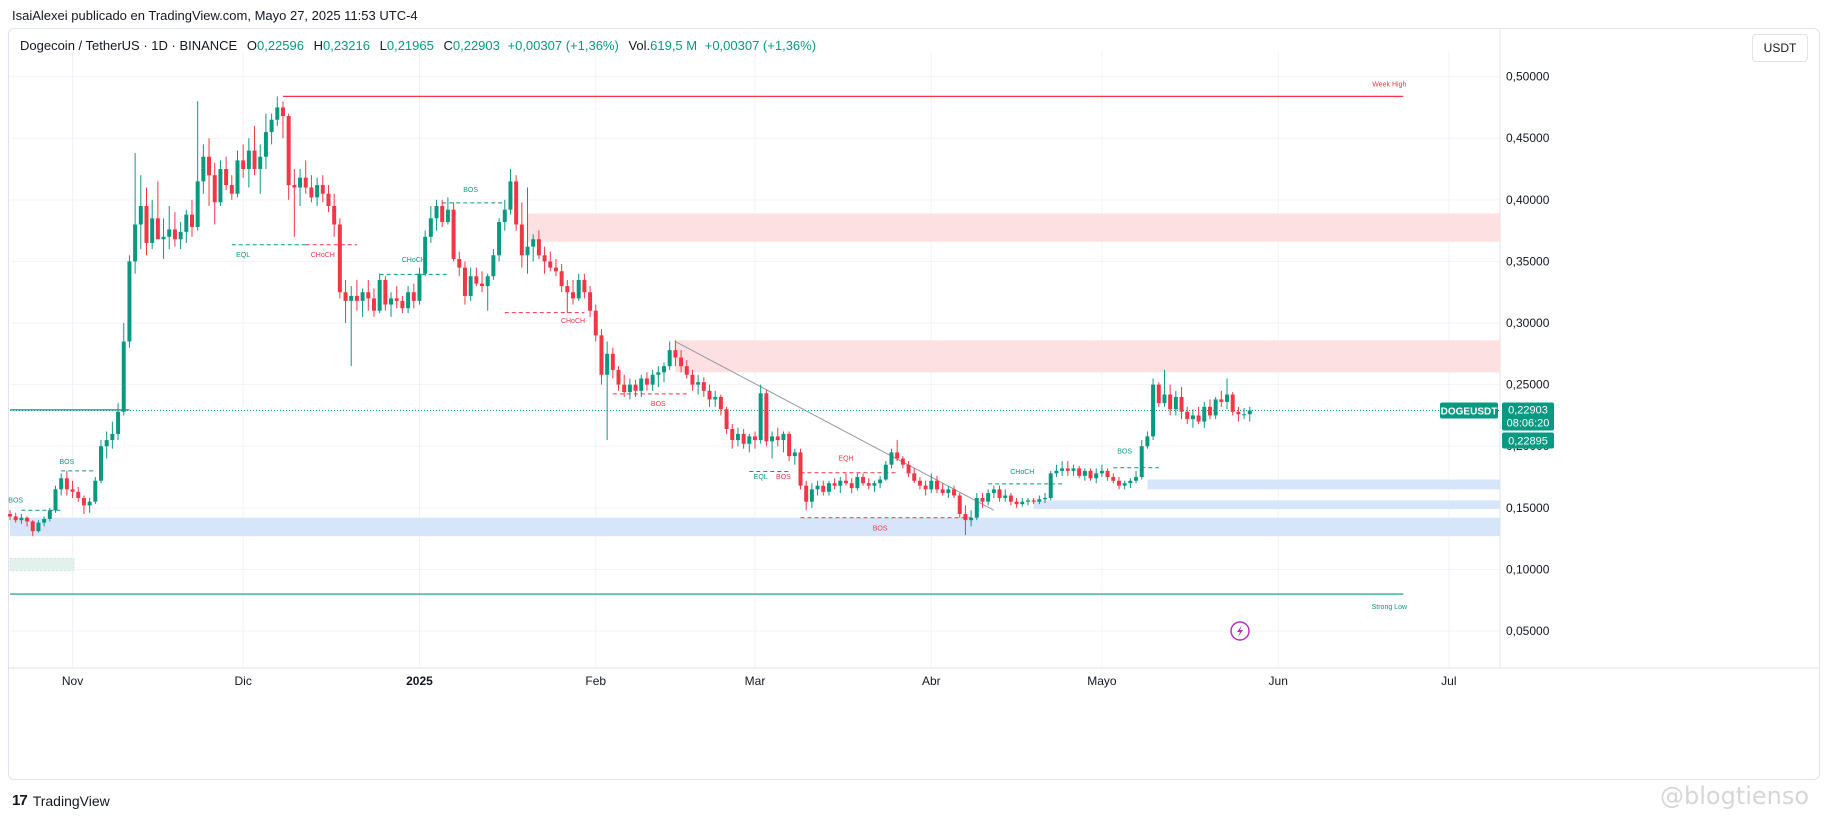 Image resolution: width=1826 pixels, height=820 pixels. Describe the element at coordinates (318, 45) in the screenshot. I see `high-label: H` at that location.